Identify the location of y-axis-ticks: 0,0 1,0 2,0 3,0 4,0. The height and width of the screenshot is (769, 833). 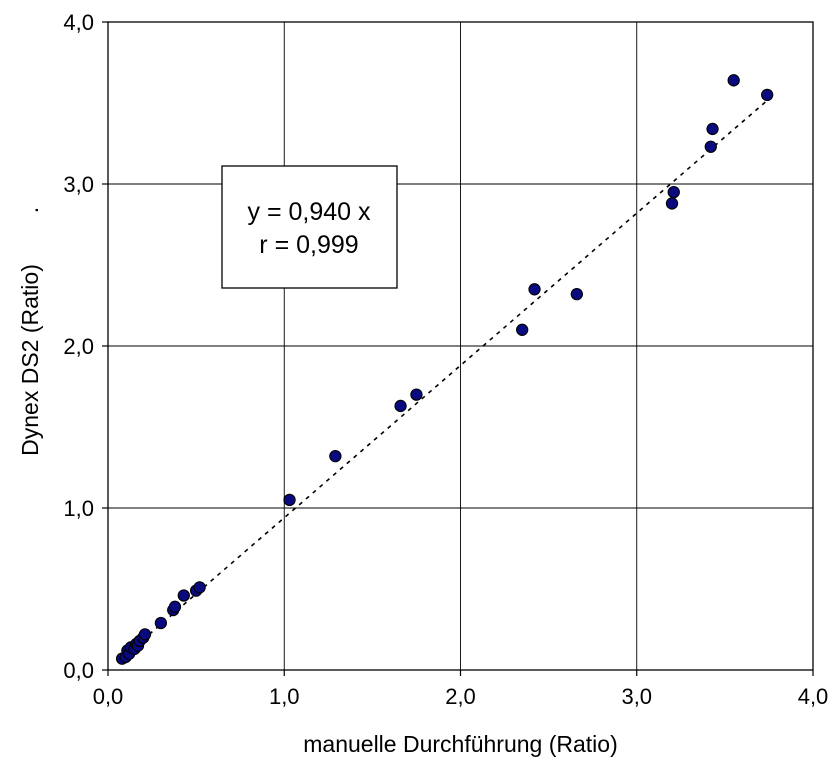
(85, 346).